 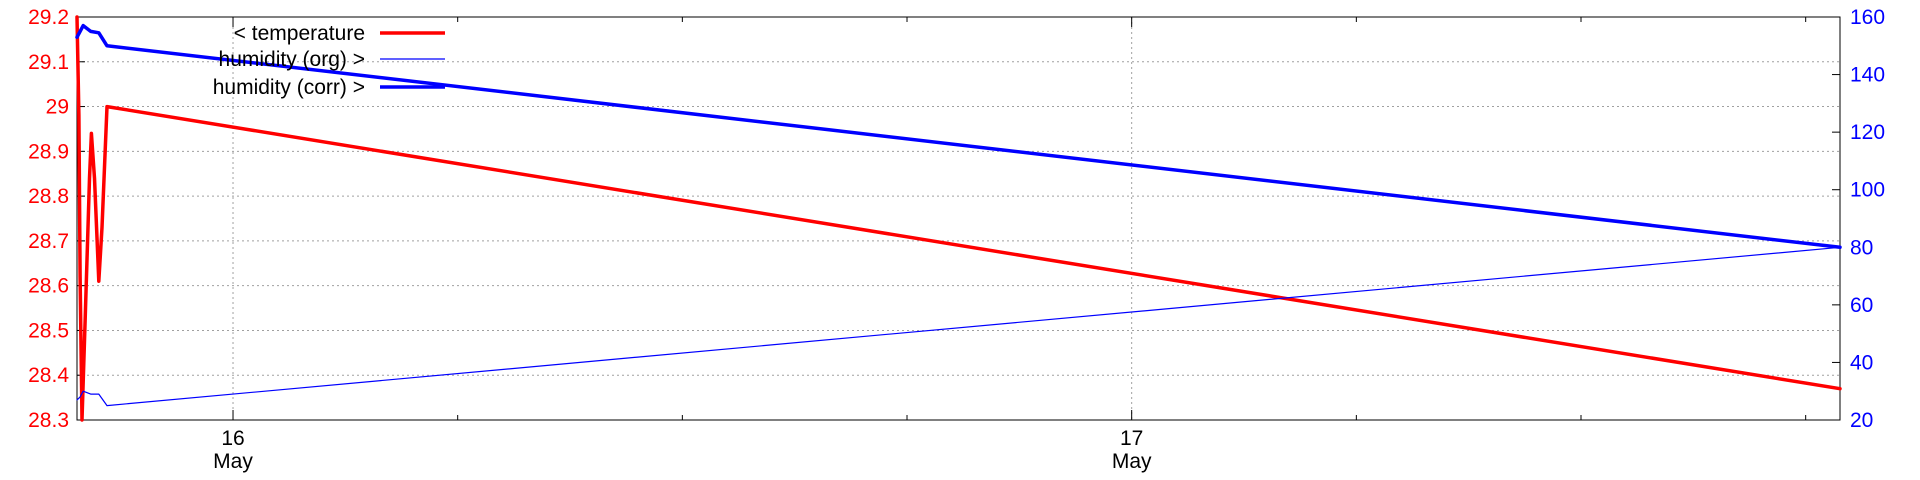 What do you see at coordinates (1867, 190) in the screenshot?
I see `y-right-tick-label: 100` at bounding box center [1867, 190].